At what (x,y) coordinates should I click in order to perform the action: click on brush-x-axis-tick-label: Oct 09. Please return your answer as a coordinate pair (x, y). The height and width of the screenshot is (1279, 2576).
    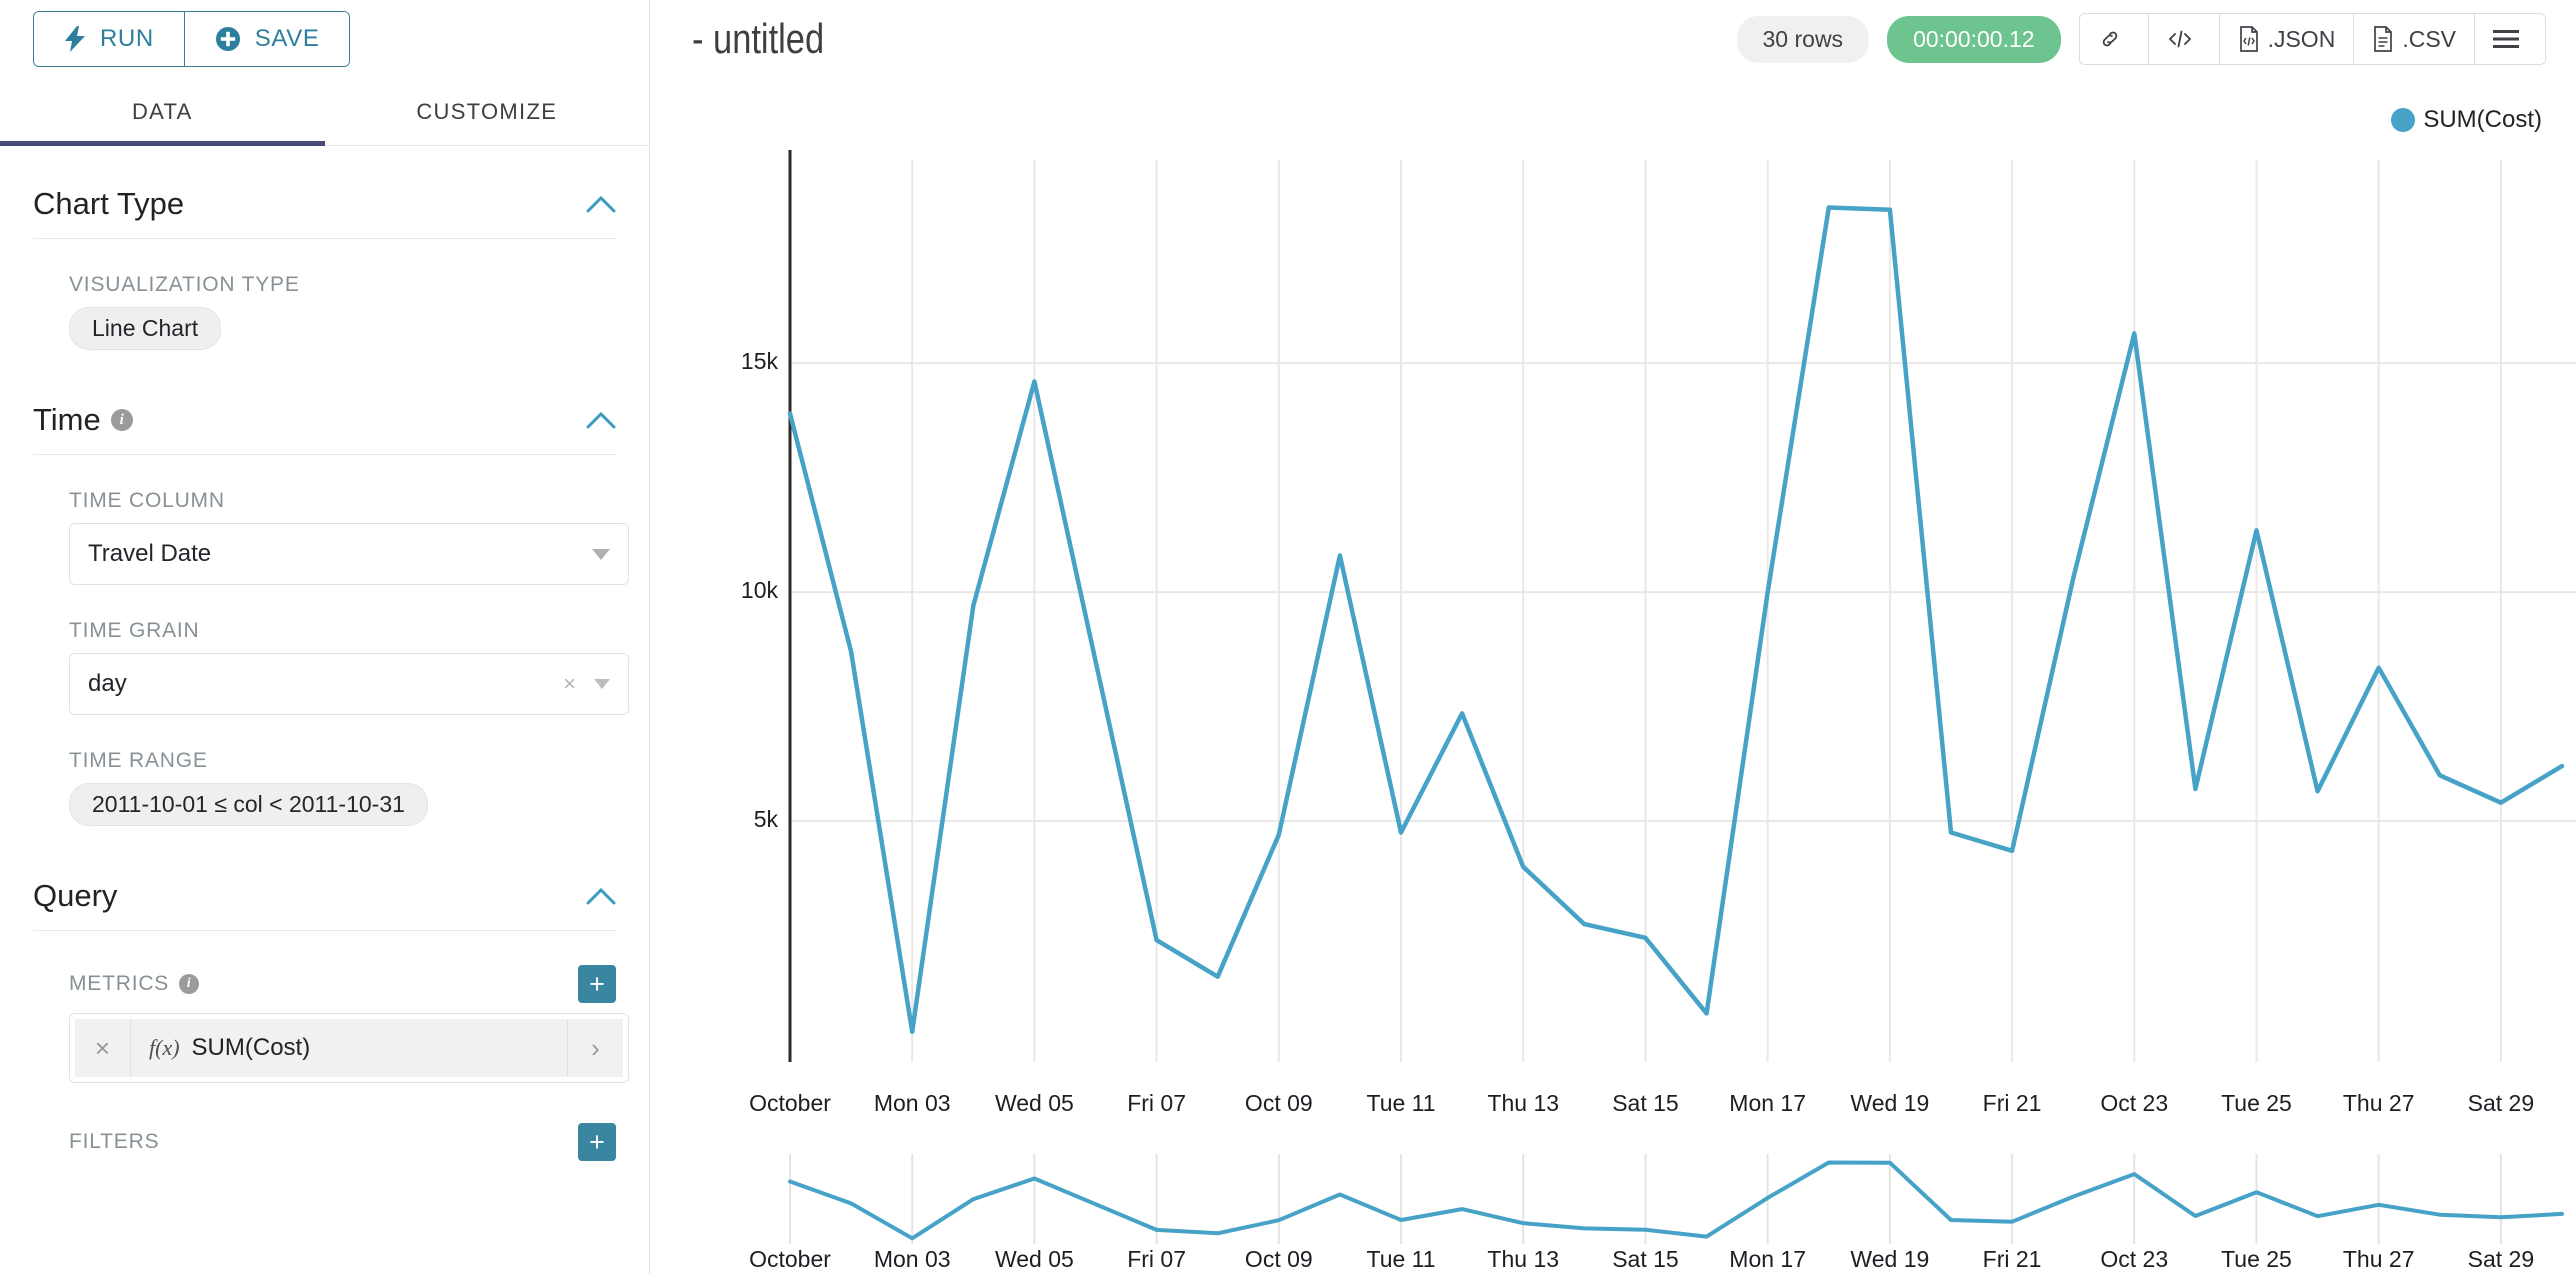
    Looking at the image, I should click on (1278, 1259).